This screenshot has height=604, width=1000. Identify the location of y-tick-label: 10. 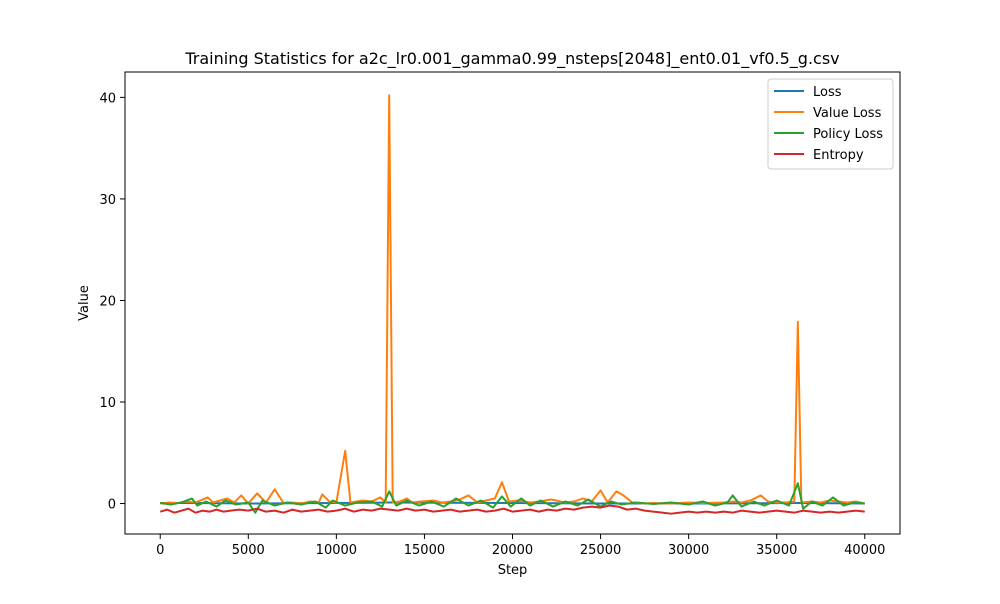
(107, 403).